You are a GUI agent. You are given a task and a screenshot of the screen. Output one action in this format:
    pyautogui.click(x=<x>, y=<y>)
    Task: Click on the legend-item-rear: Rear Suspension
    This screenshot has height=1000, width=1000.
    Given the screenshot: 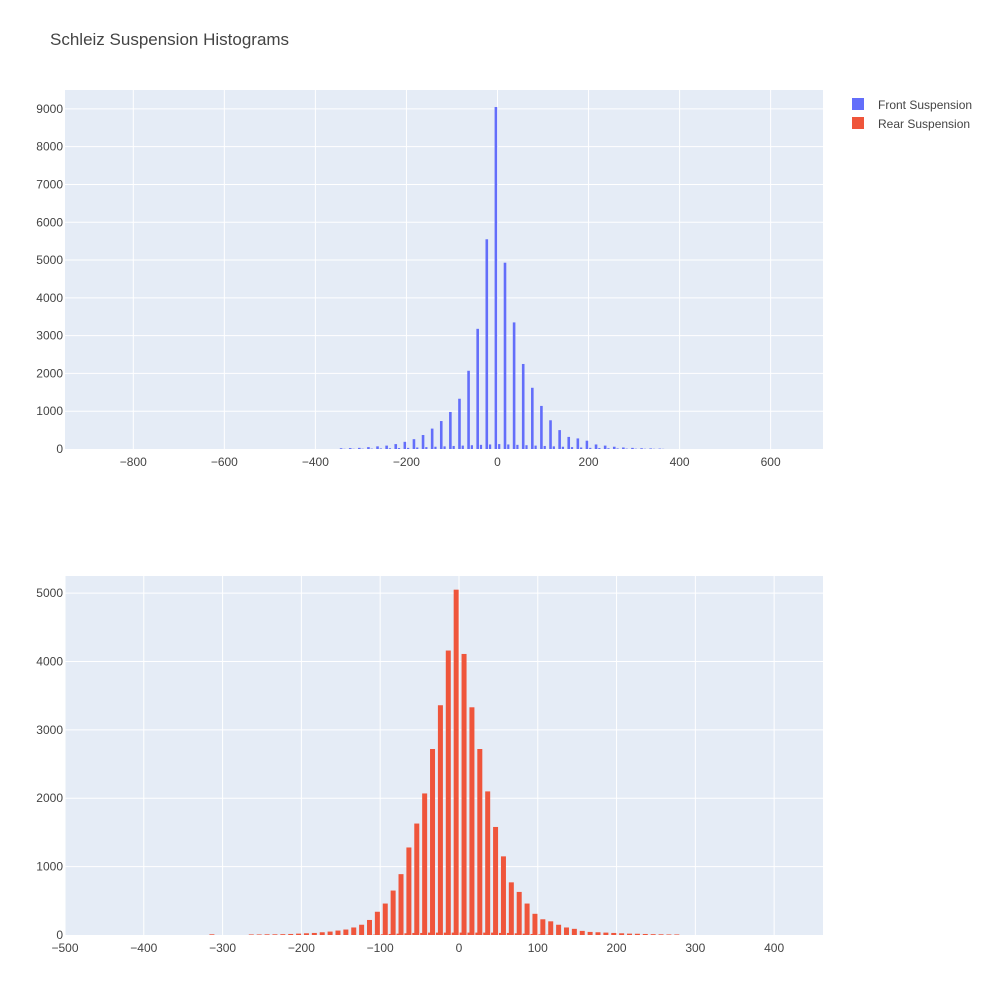 What is the action you would take?
    pyautogui.click(x=911, y=124)
    